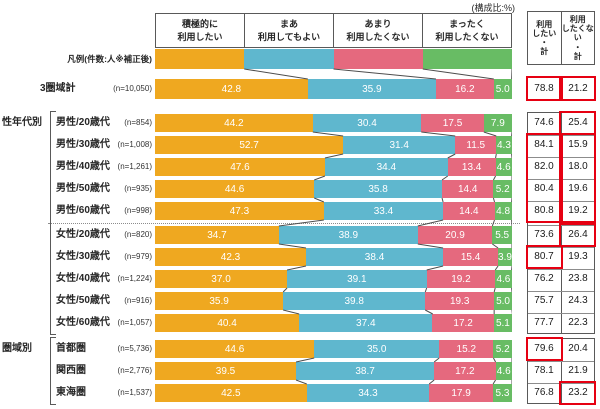  What do you see at coordinates (83, 322) in the screenshot?
I see `row-name: 女性/60歳代` at bounding box center [83, 322].